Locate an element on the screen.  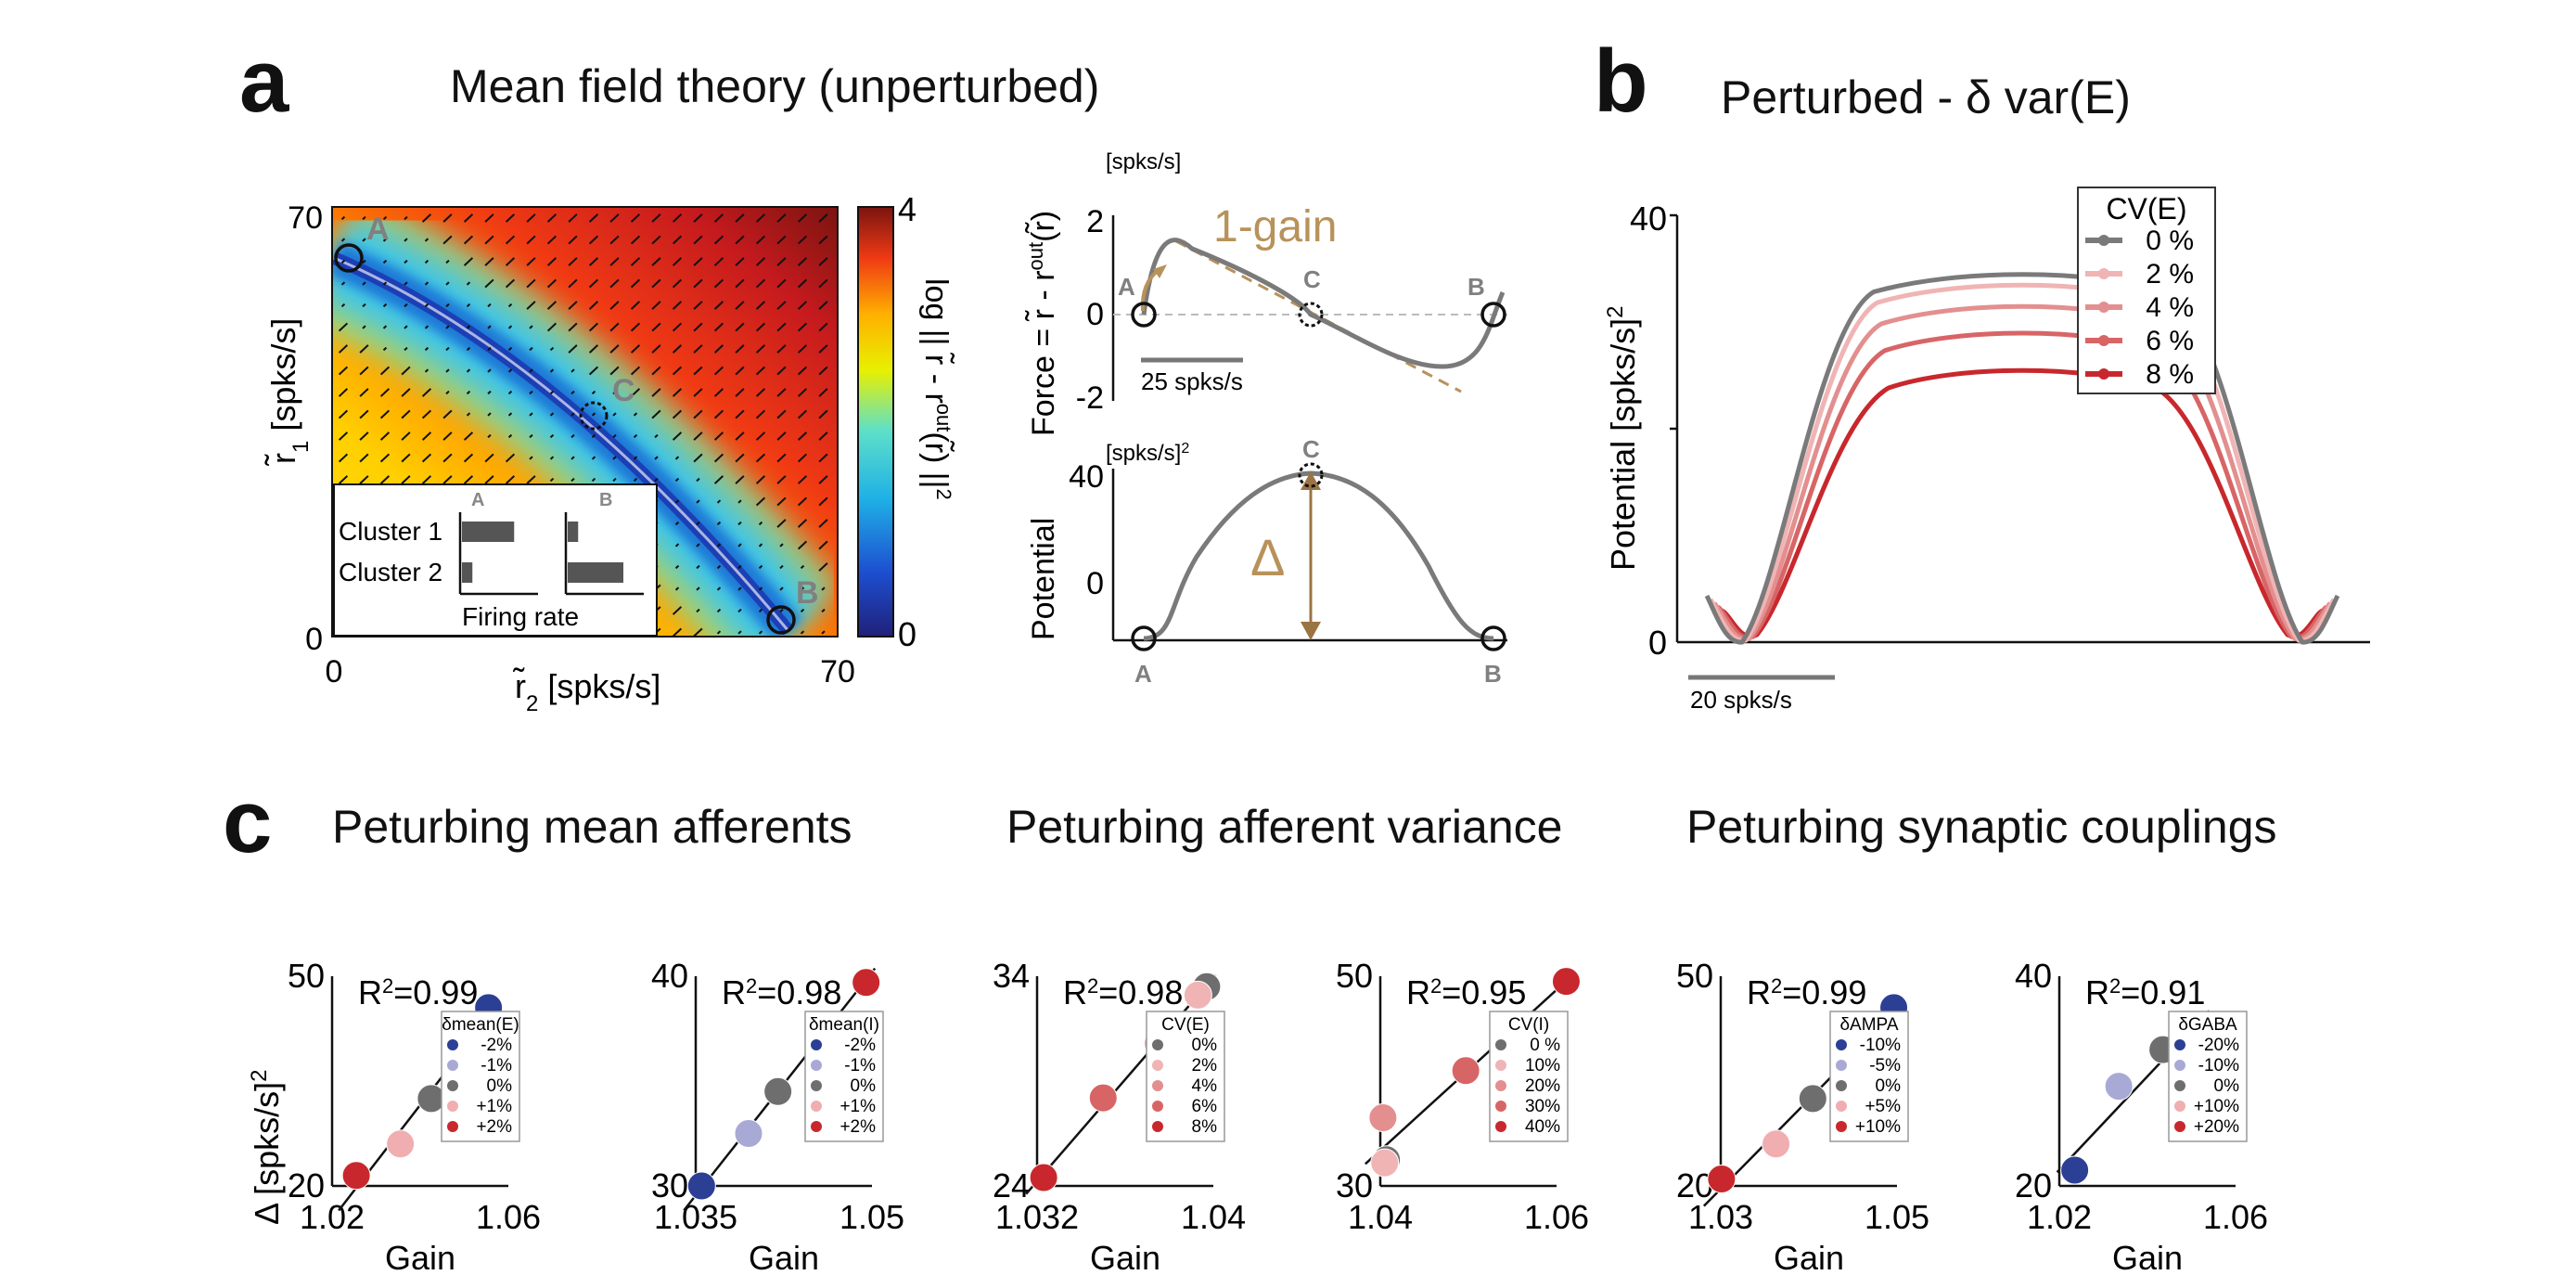
fixed-point-a is located at coordinates (349, 258).